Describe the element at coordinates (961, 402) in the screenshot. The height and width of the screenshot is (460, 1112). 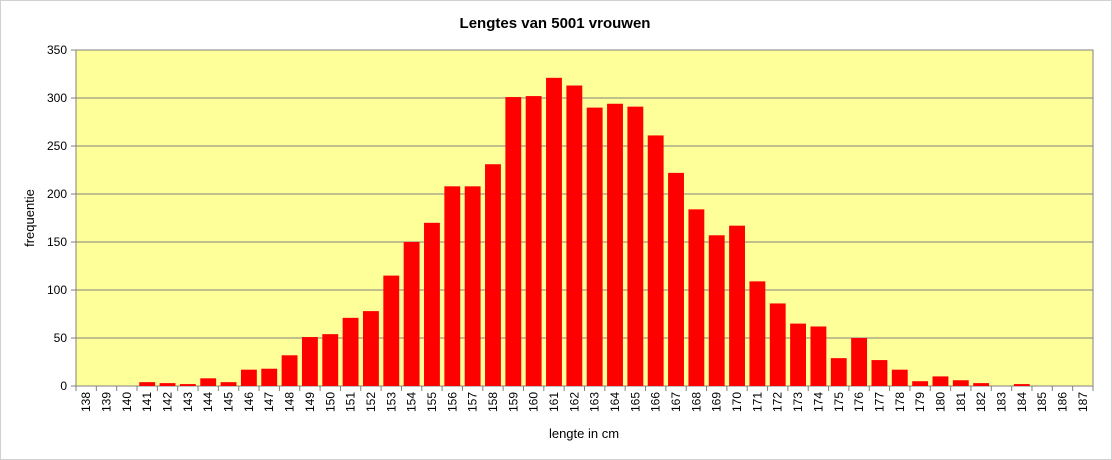
I see `x-tick-label: 181` at that location.